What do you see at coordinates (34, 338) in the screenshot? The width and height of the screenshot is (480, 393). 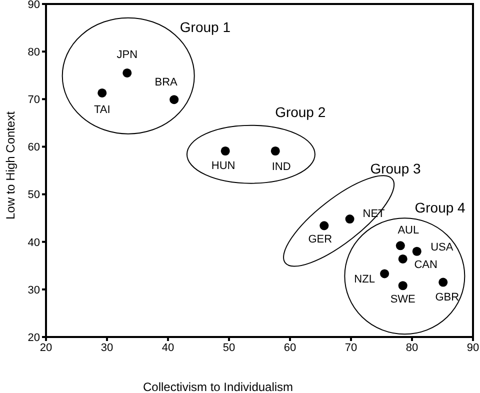 I see `y-tick-label: 20` at bounding box center [34, 338].